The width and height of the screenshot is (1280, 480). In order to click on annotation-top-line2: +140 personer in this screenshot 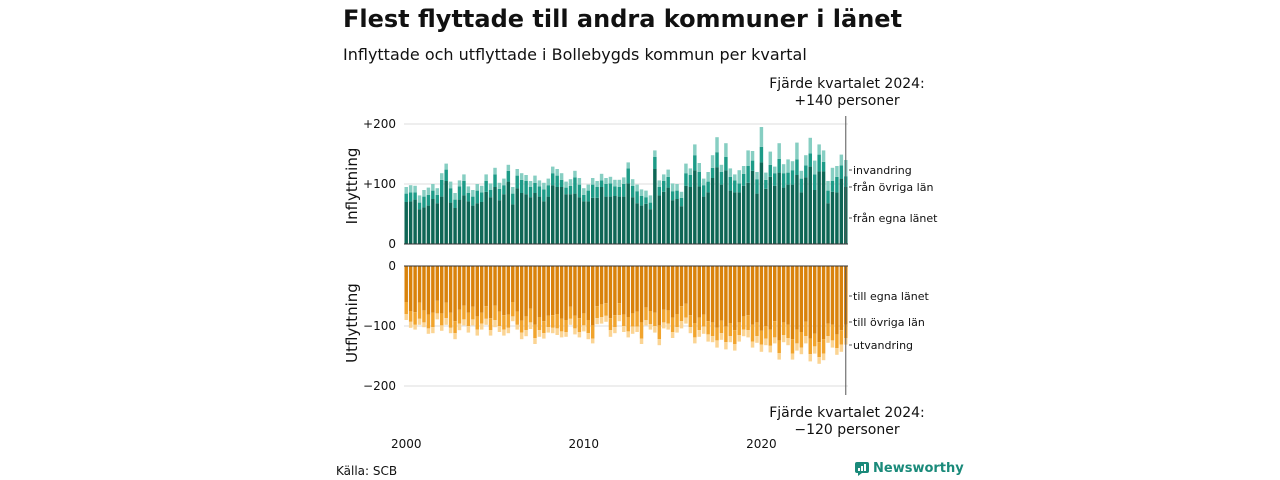, I will do `click(847, 101)`.